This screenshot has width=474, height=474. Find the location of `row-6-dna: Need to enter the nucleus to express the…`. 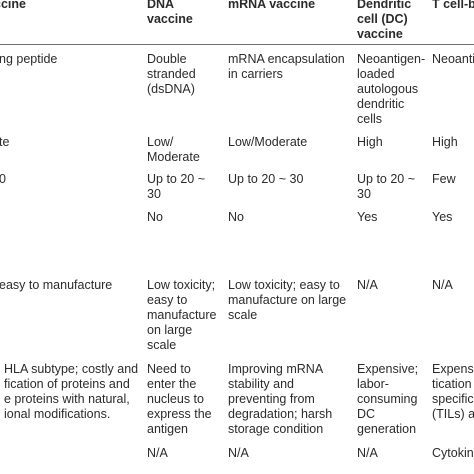

row-6-dna: Need to enter the nucleus to express the… is located at coordinates (179, 399).